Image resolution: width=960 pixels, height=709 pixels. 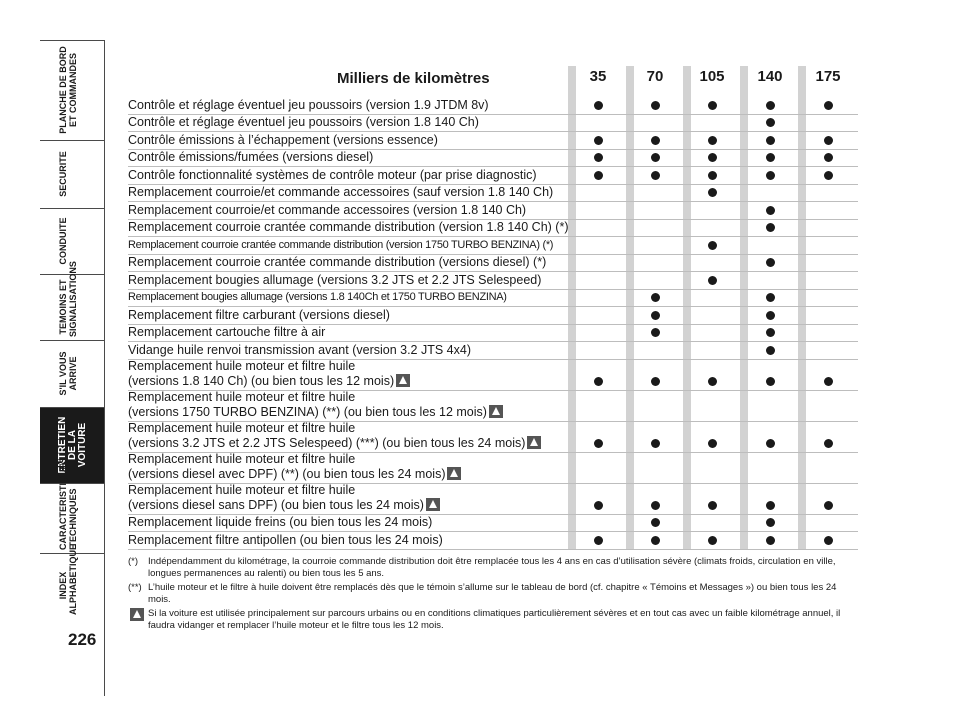 What do you see at coordinates (770, 76) in the screenshot?
I see `column-header-140: 140` at bounding box center [770, 76].